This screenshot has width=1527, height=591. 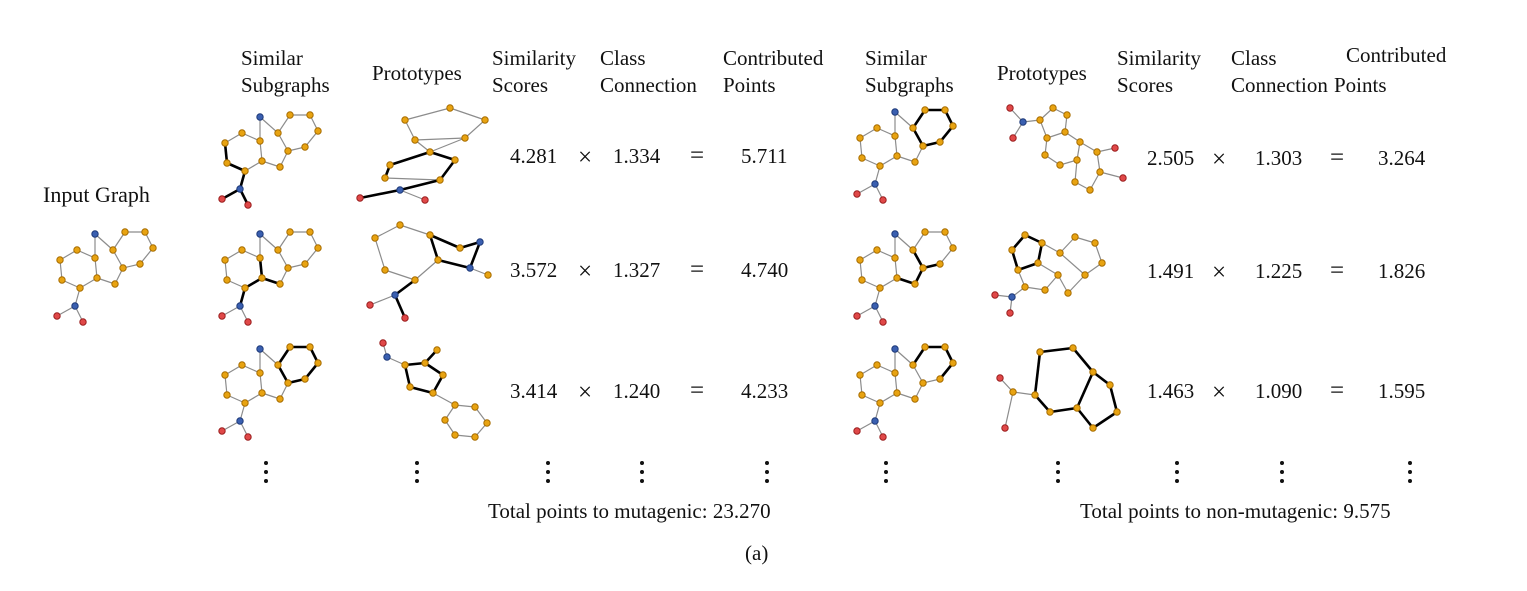 What do you see at coordinates (773, 58) in the screenshot?
I see `left-header-points-line1: Contributed` at bounding box center [773, 58].